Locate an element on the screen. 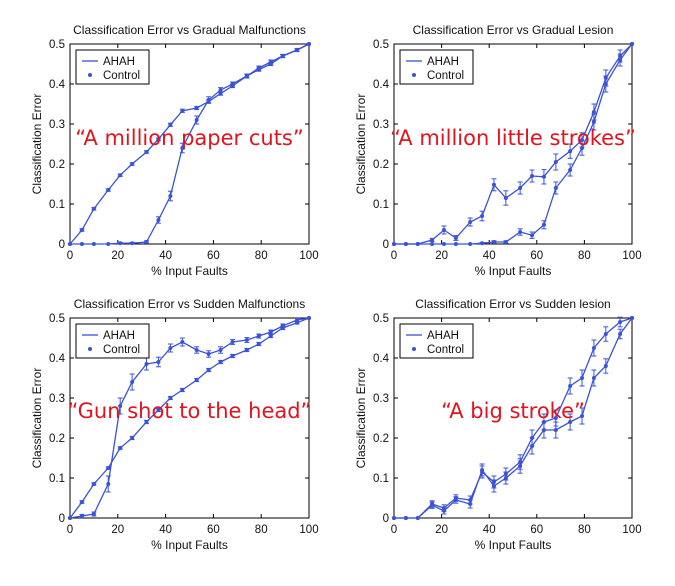 Image resolution: width=675 pixels, height=586 pixels. legend-entry: Control is located at coordinates (445, 76).